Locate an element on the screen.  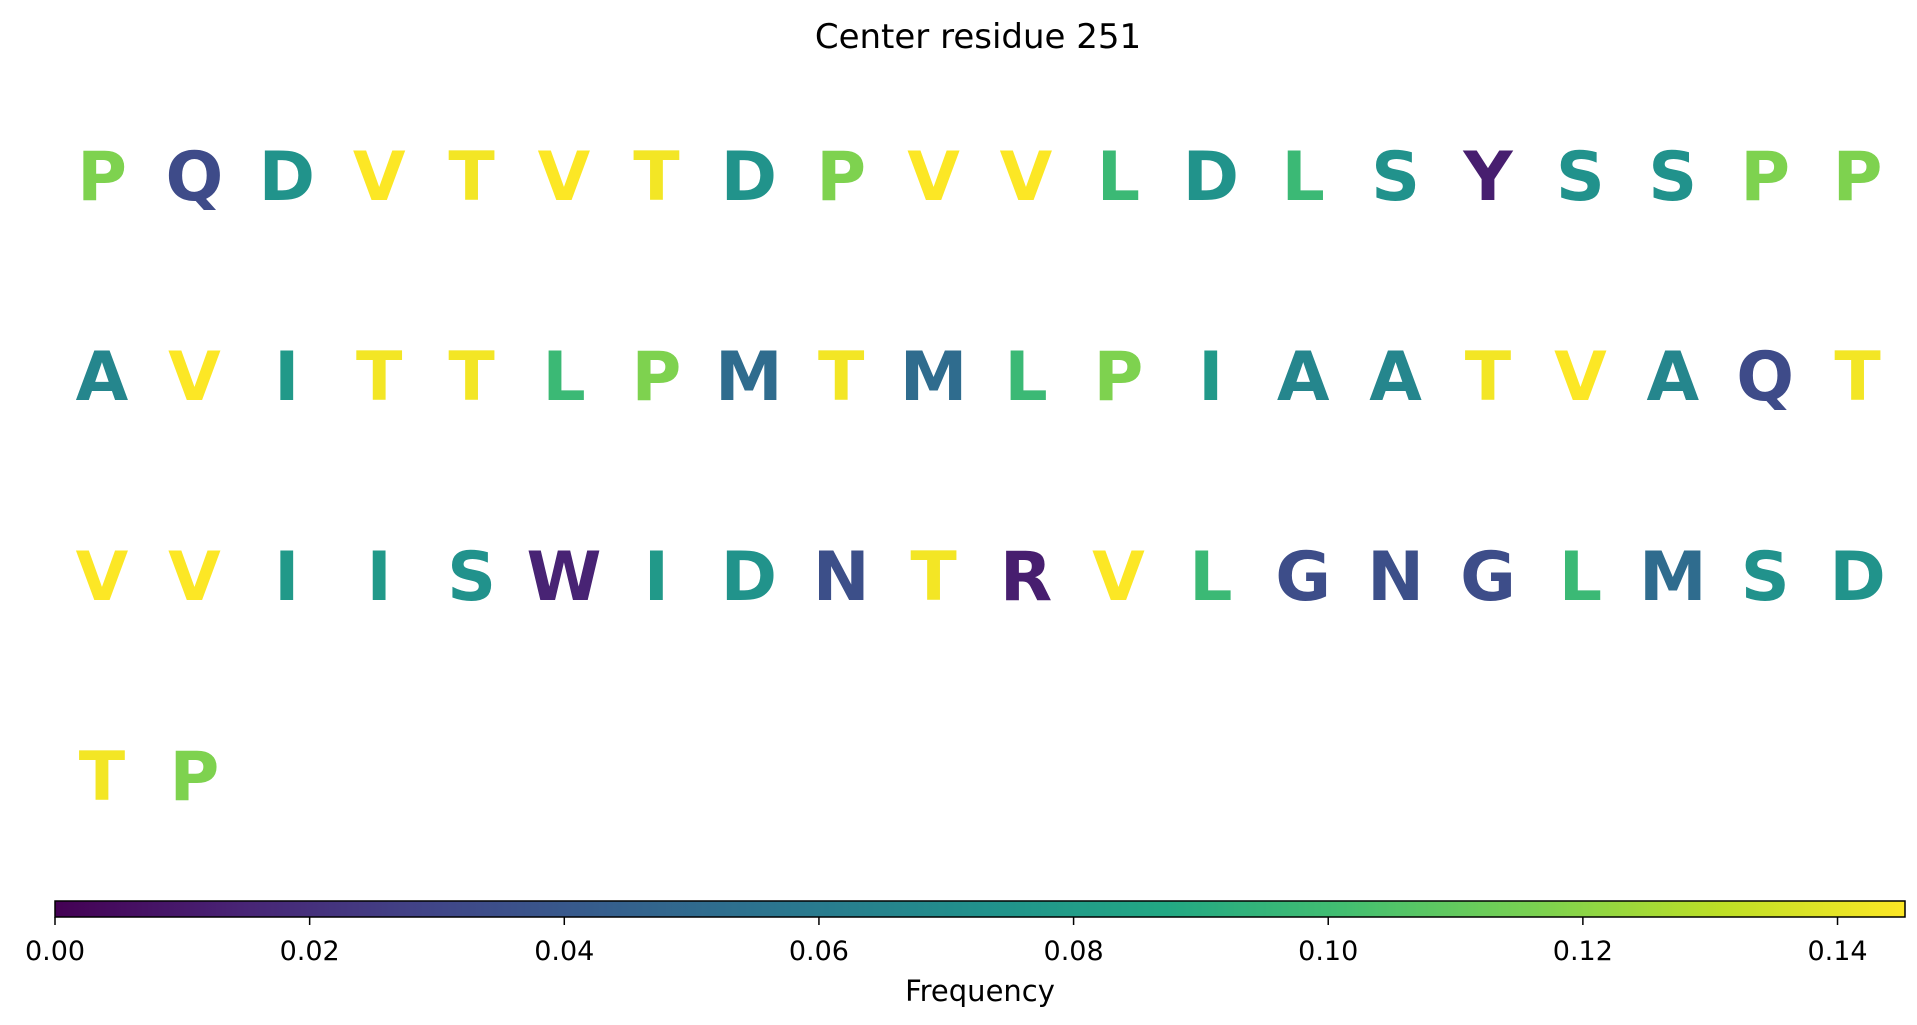
residue-R: R is located at coordinates (1026, 577).